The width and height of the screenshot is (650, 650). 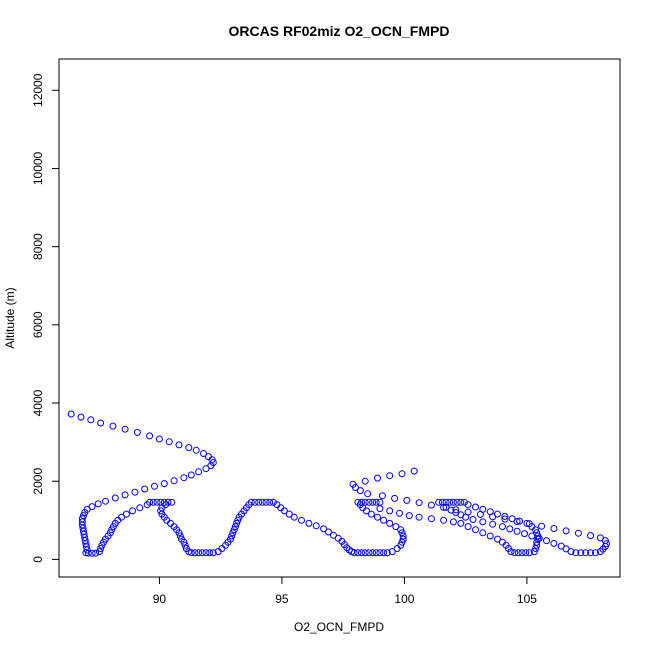 I want to click on y-tick-label: 8000, so click(x=38, y=246).